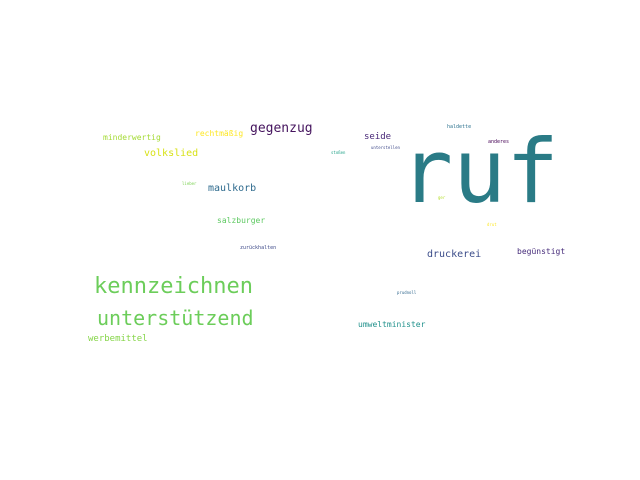 The width and height of the screenshot is (640, 480). What do you see at coordinates (241, 220) in the screenshot?
I see `word-salzburger: salzburger` at bounding box center [241, 220].